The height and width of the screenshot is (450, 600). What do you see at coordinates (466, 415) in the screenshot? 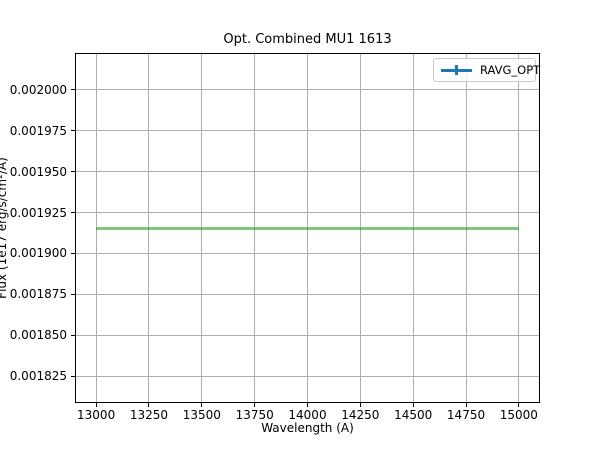
I see `x-tick-label: 14750` at bounding box center [466, 415].